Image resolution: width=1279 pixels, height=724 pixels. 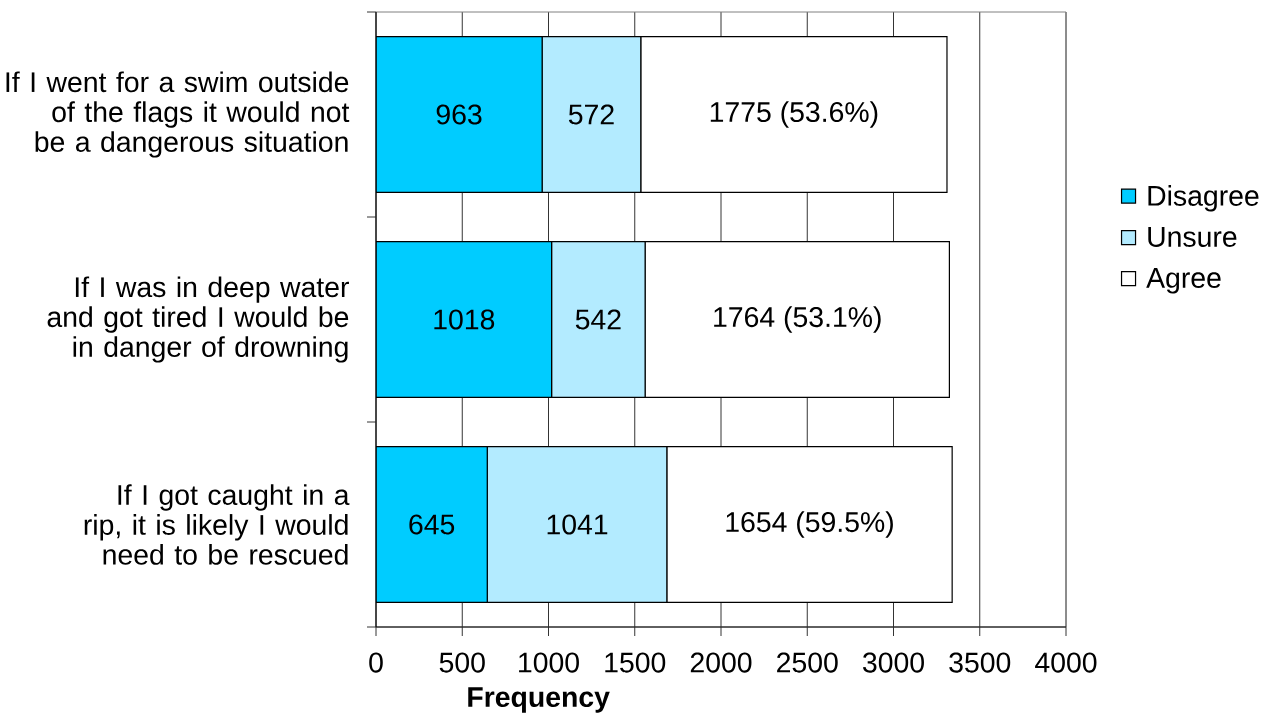 What do you see at coordinates (376, 662) in the screenshot?
I see `x-tick-label: 0` at bounding box center [376, 662].